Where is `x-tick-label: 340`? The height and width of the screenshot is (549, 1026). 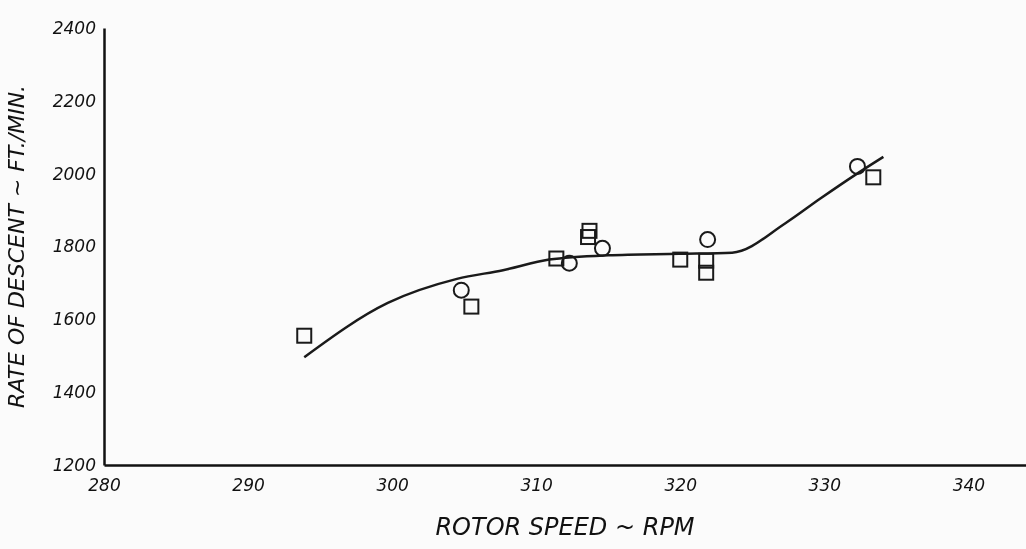 x-tick-label: 340 is located at coordinates (969, 485).